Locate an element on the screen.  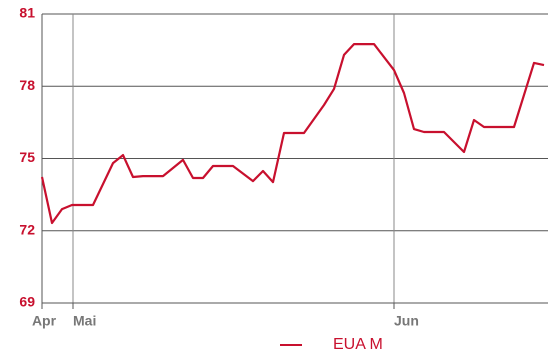
x-tick-label: Apr is located at coordinates (44, 321).